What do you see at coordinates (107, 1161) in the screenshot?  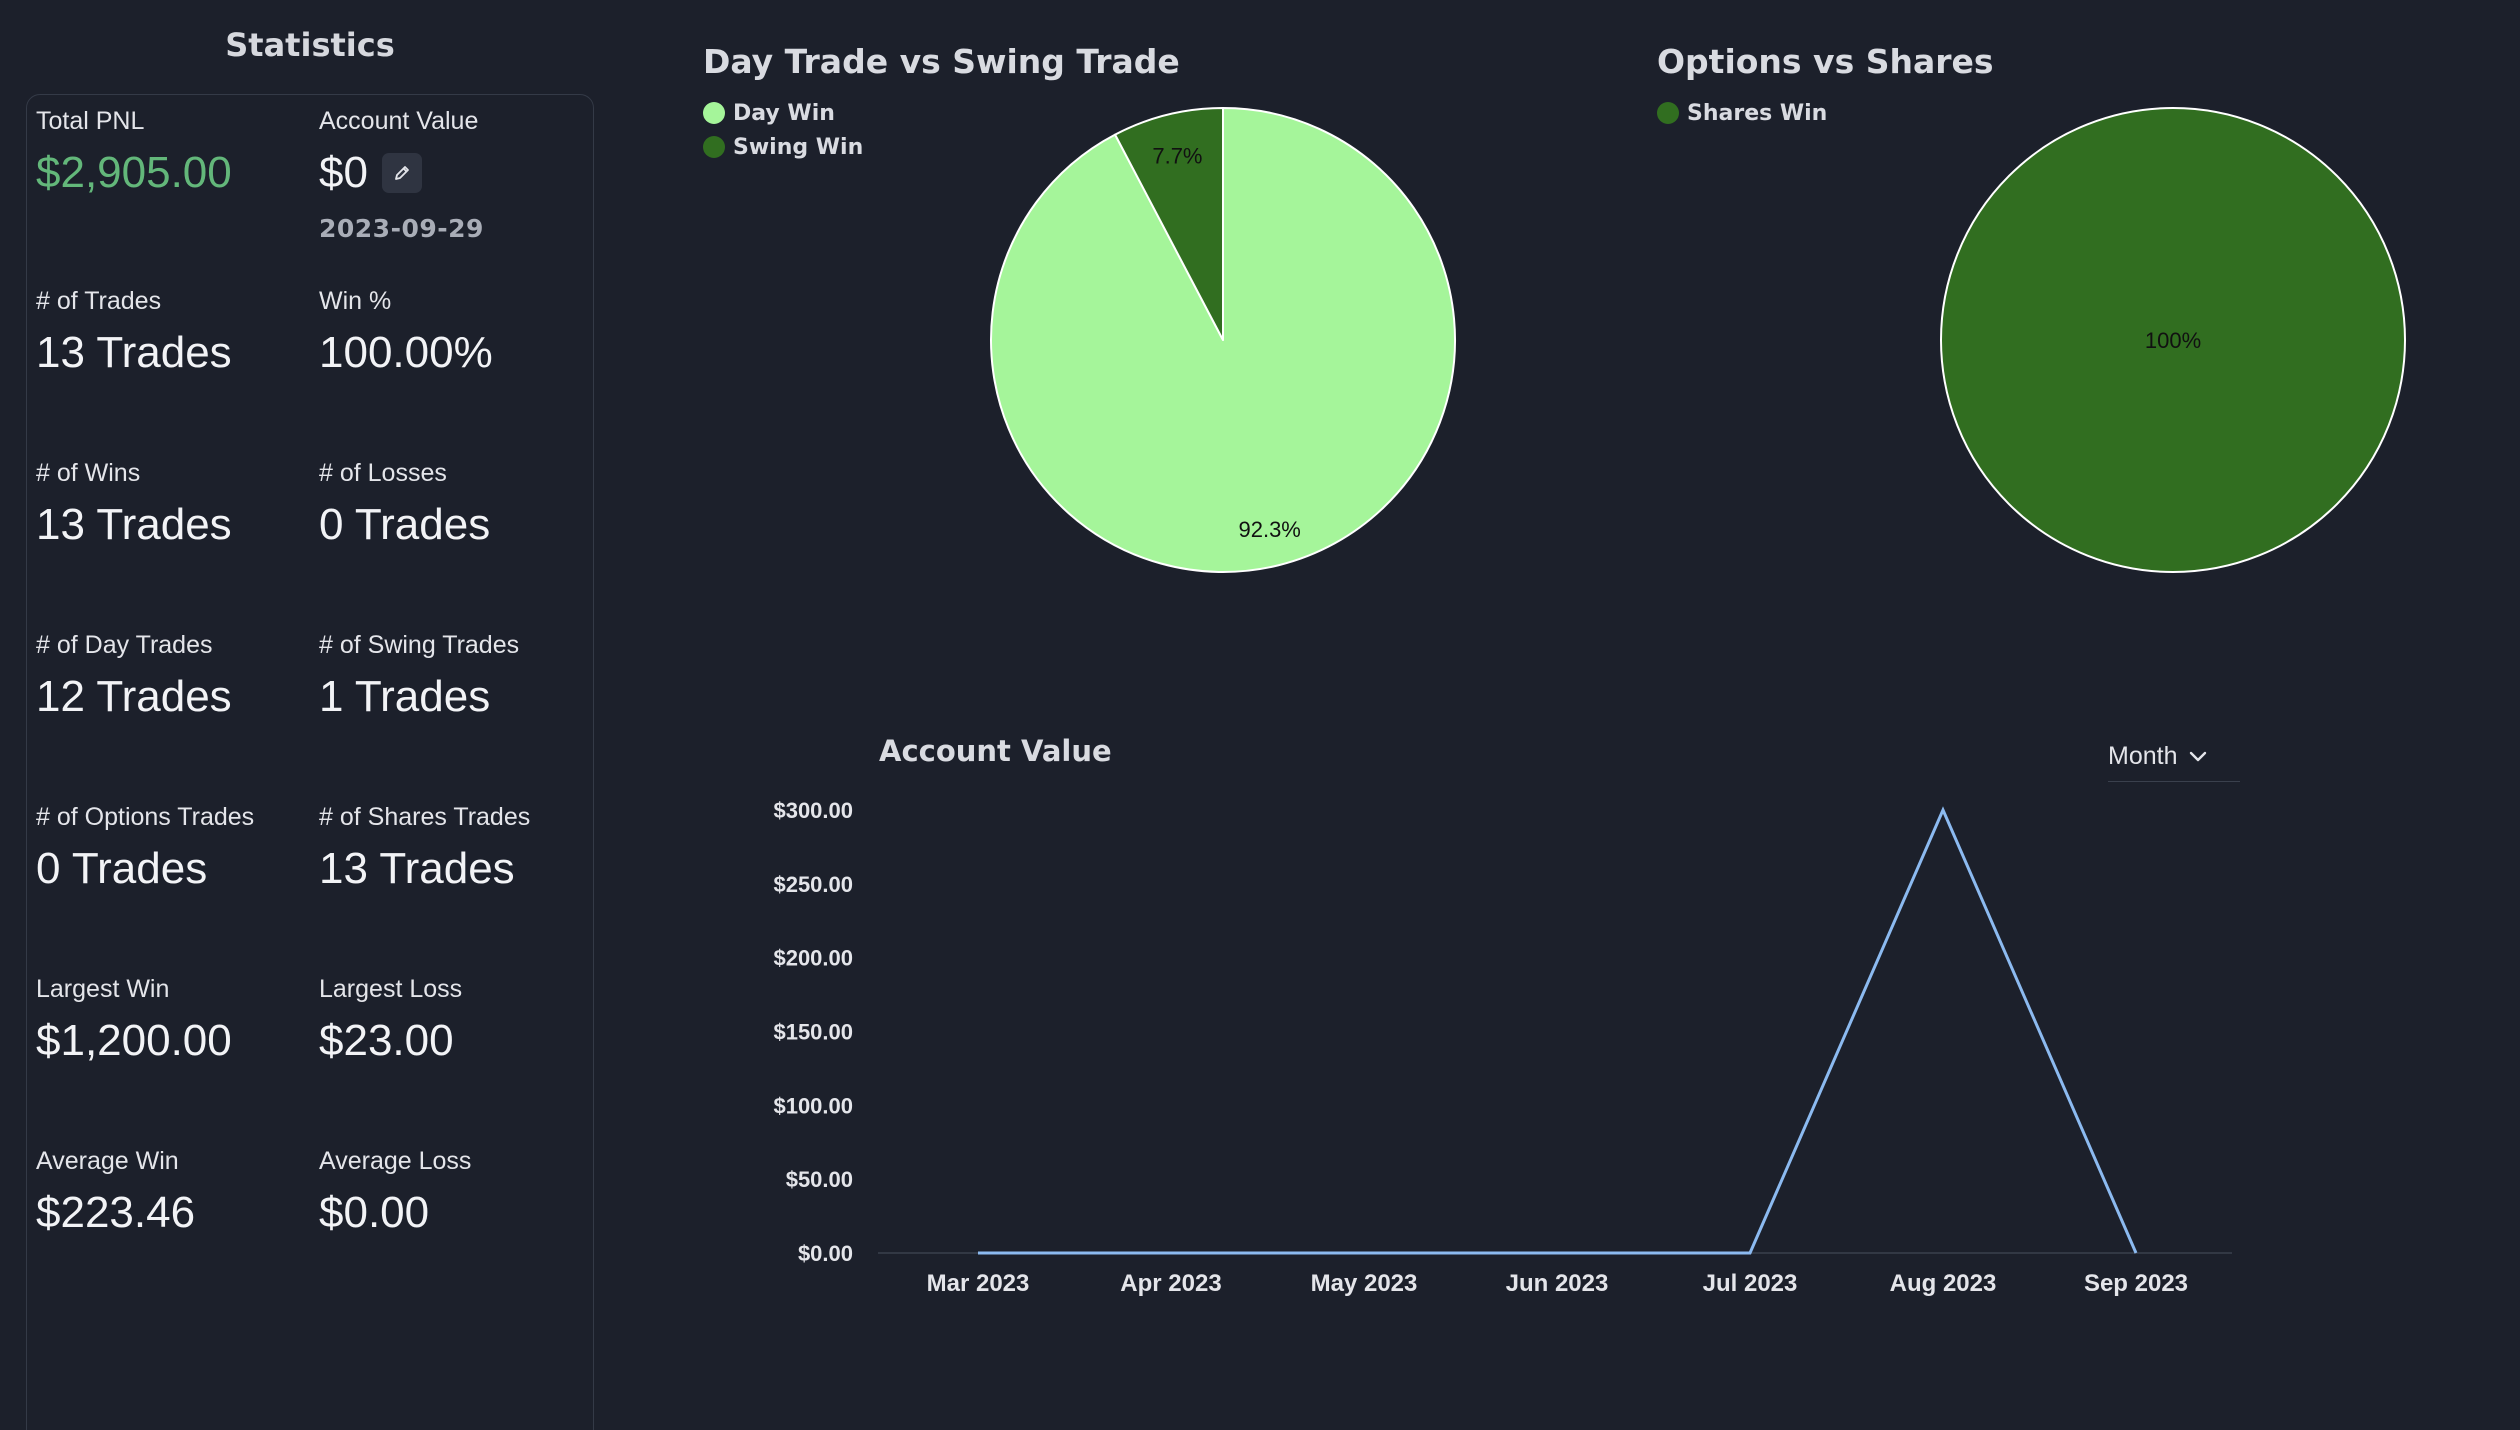 I see `stat-label: Average Win` at bounding box center [107, 1161].